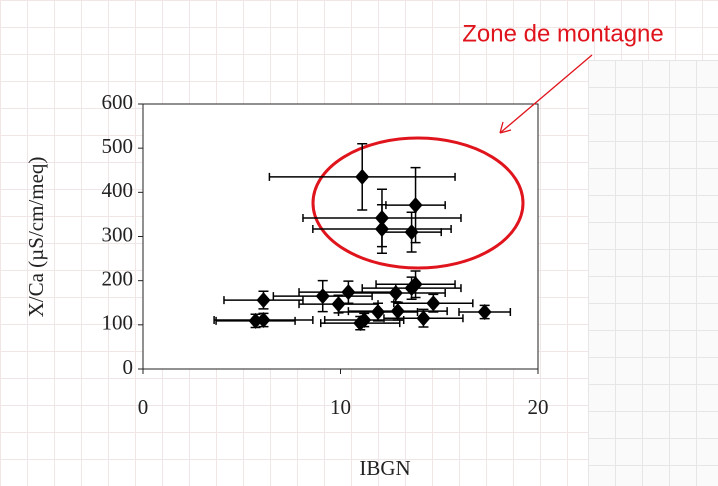  Describe the element at coordinates (118, 146) in the screenshot. I see `y-tick-label: 500` at that location.